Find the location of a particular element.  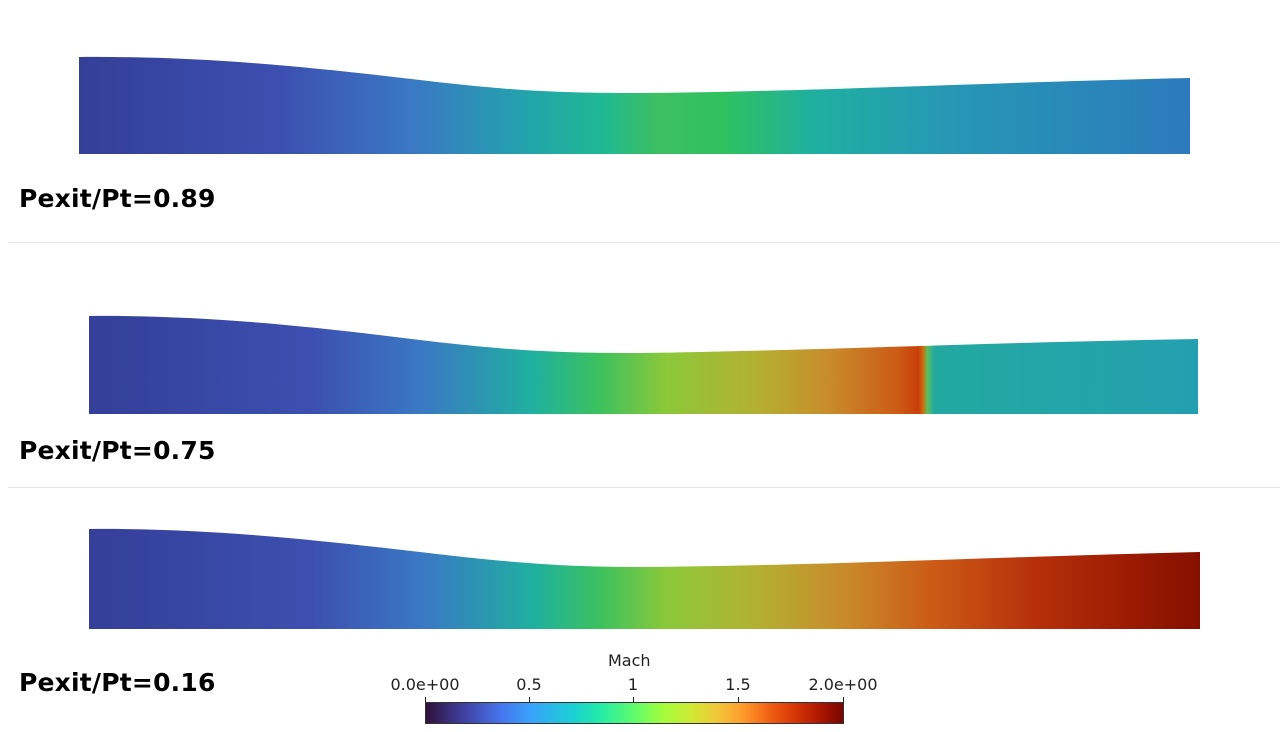

colorbar-tick-label: 2.0e+00 is located at coordinates (843, 684).